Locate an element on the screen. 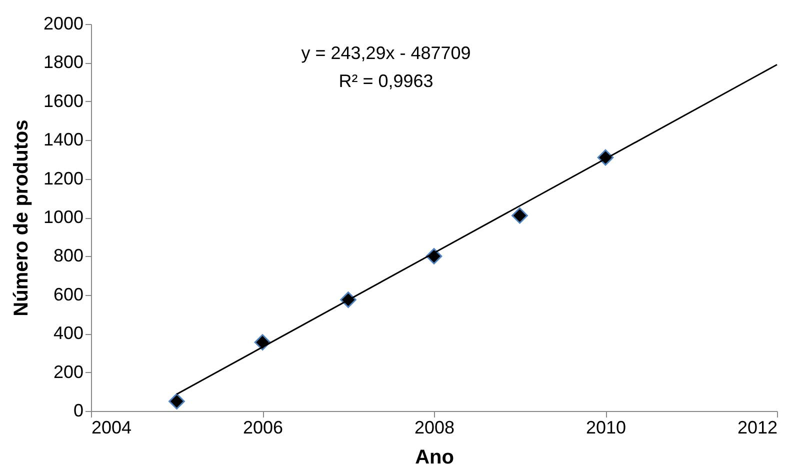 The width and height of the screenshot is (808, 475). x-tick-label: 2004 is located at coordinates (112, 428).